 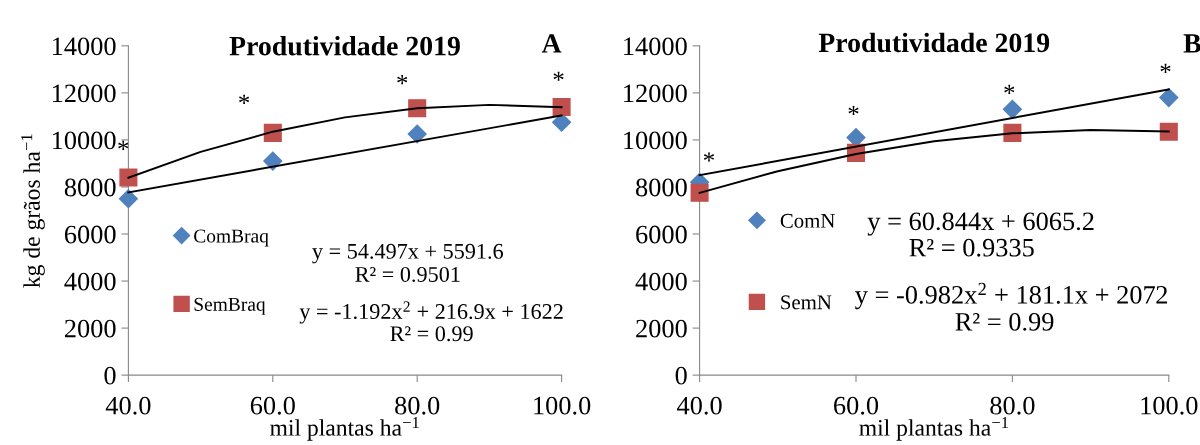 What do you see at coordinates (33, 211) in the screenshot?
I see `y-axis-title: kg de grãos ha$^{−1}$` at bounding box center [33, 211].